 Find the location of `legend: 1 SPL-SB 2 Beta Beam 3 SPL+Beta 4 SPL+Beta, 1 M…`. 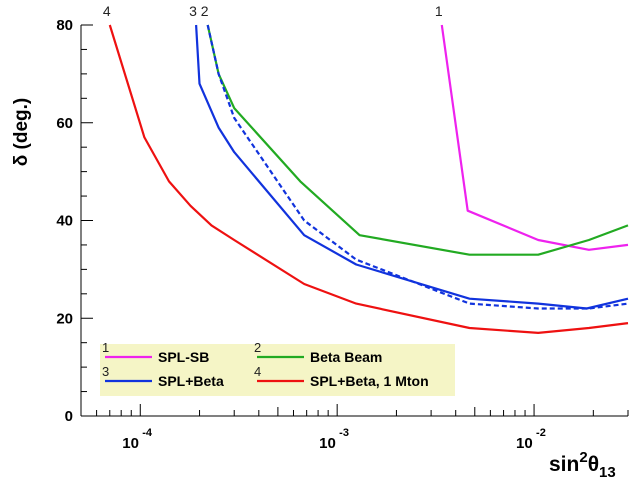

legend: 1 SPL-SB 2 Beta Beam 3 SPL+Beta 4 SPL+Beta, 1 M… is located at coordinates (277, 368).